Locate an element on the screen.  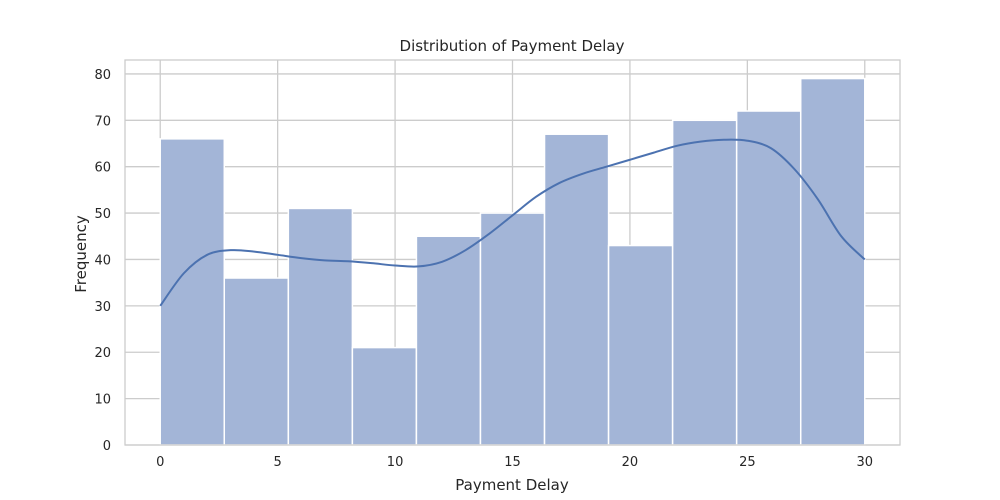
y-tick-label: 20 is located at coordinates (102, 353).